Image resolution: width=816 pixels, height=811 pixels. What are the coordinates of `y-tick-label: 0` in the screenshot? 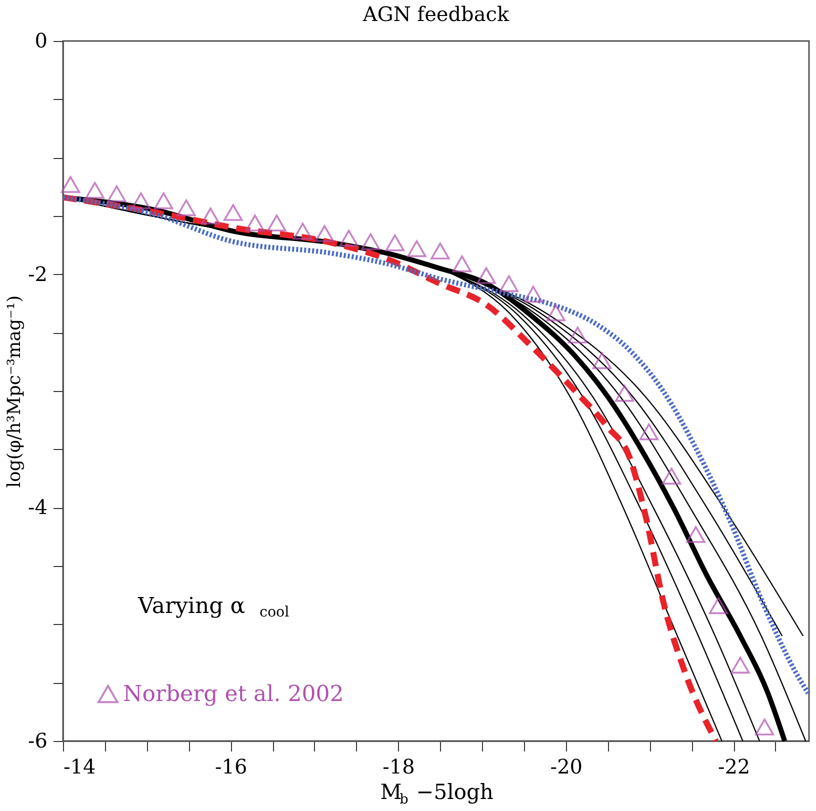 It's located at (41, 40).